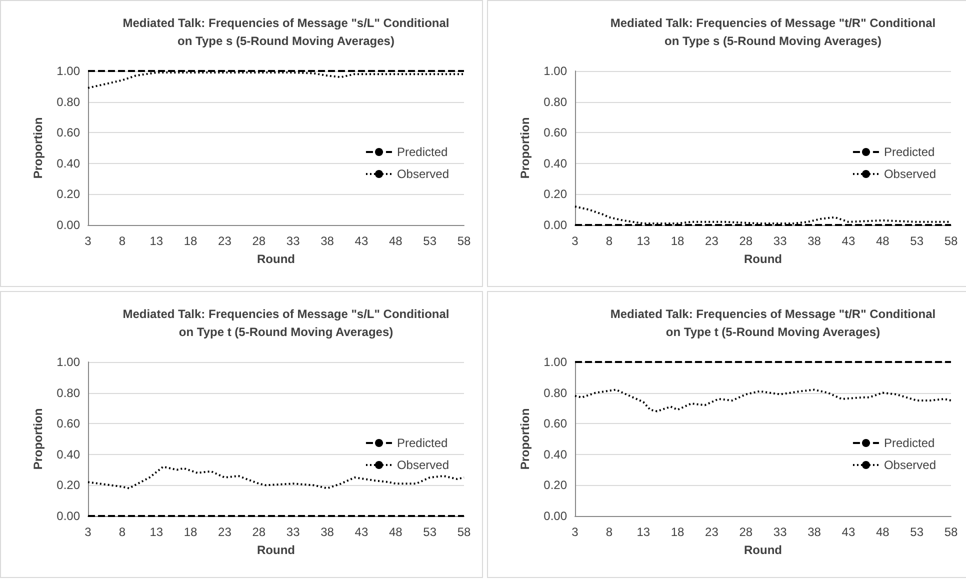  What do you see at coordinates (773, 32) in the screenshot?
I see `chart-title: Mediated Talk: Frequencies of Message "t/R" Conditional on Type s (5-Round Moving Averages)` at bounding box center [773, 32].